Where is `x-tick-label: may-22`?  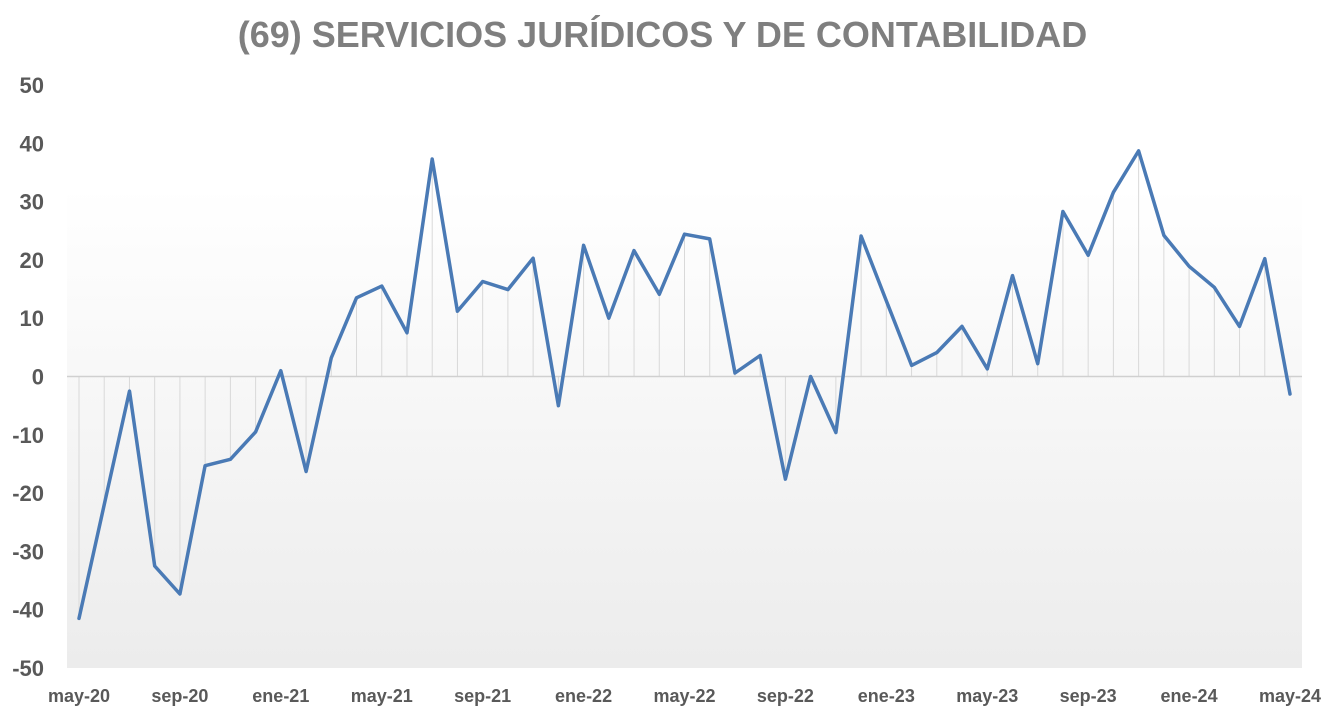
x-tick-label: may-22 is located at coordinates (684, 696).